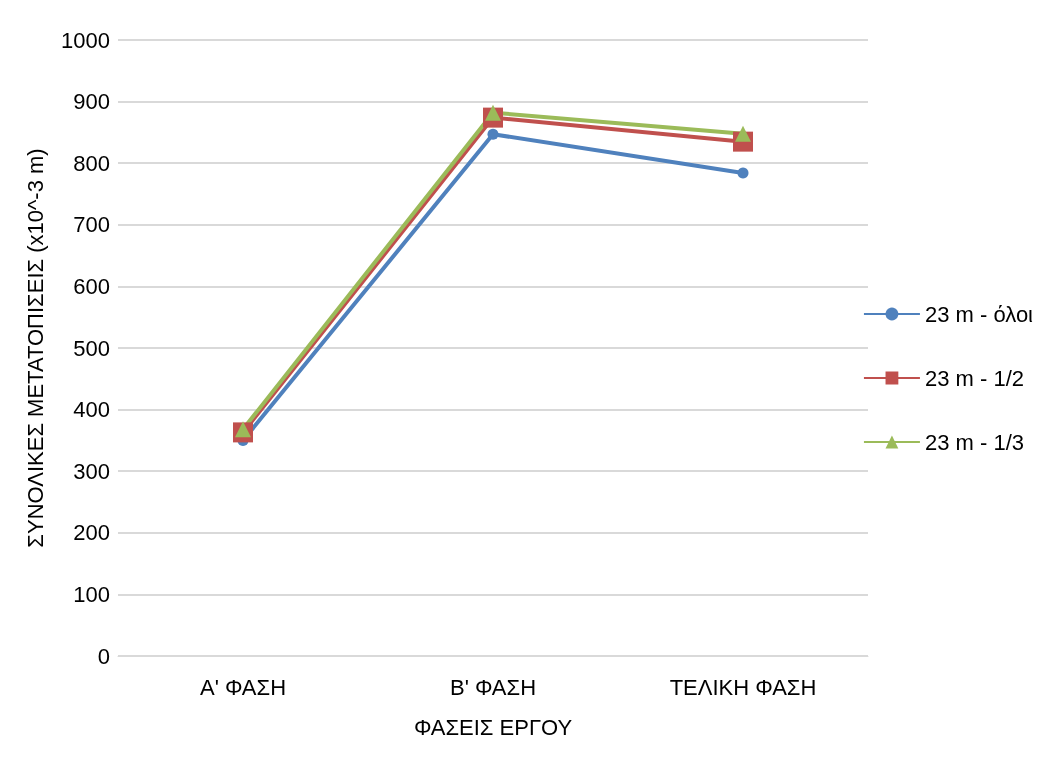 Image resolution: width=1061 pixels, height=760 pixels. Describe the element at coordinates (85, 40) in the screenshot. I see `y-tick-label: 1000` at that location.